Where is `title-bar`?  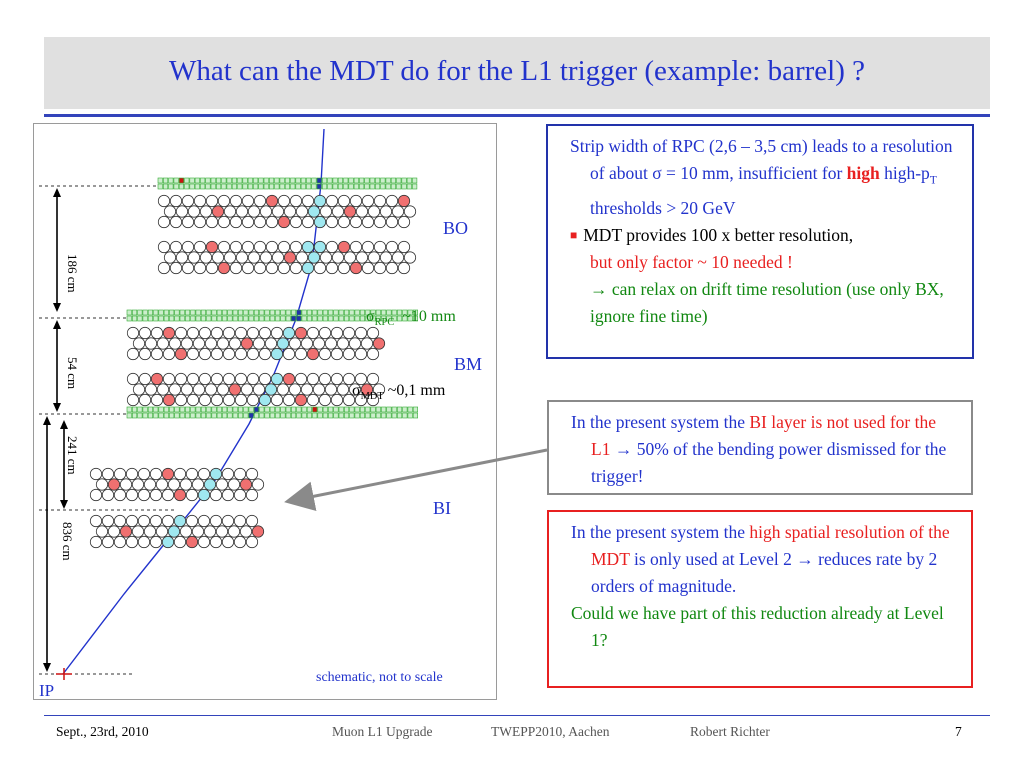 title-bar is located at coordinates (517, 73).